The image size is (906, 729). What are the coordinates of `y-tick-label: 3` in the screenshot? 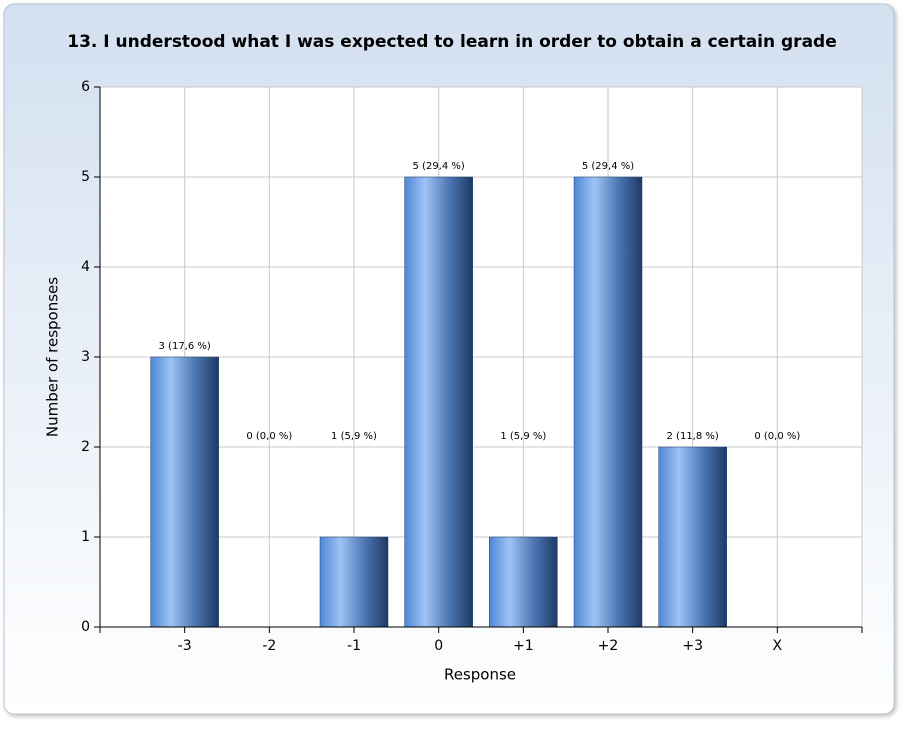 It's located at (85, 357).